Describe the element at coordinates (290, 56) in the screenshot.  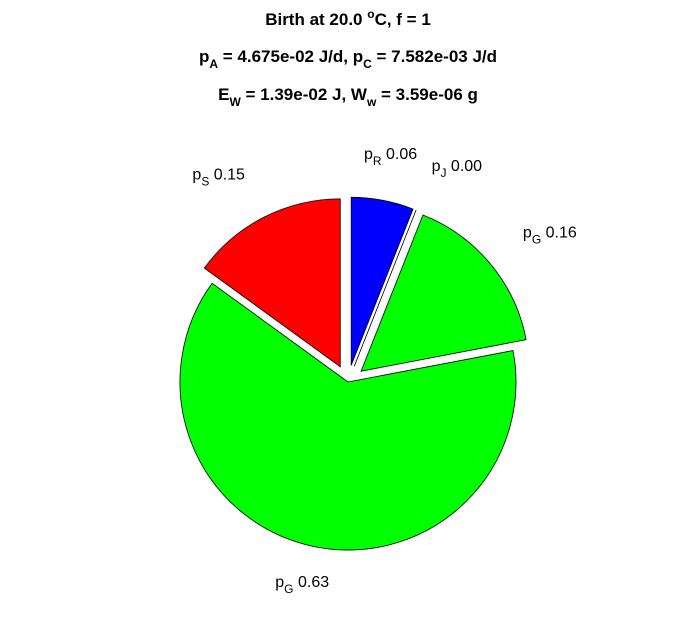
I see `title-run: = 4.675e-02 J/d, p` at that location.